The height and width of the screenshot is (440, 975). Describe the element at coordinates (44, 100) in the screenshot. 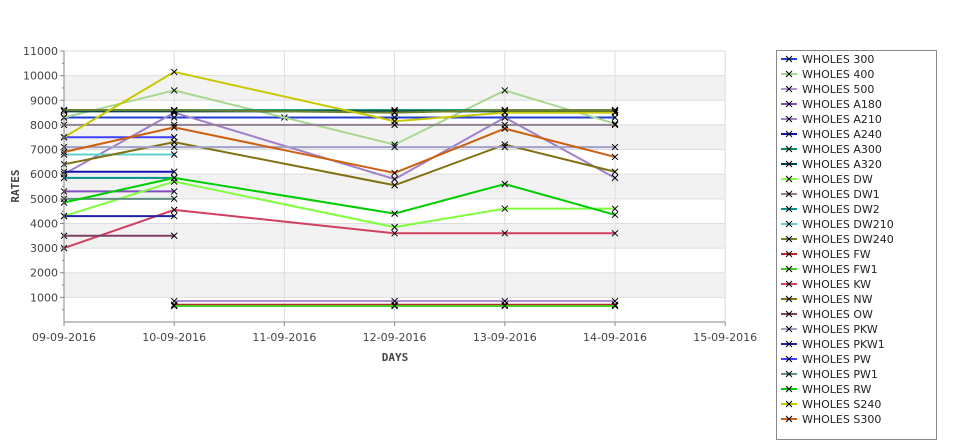

I see `y-tick-label: 9000` at that location.